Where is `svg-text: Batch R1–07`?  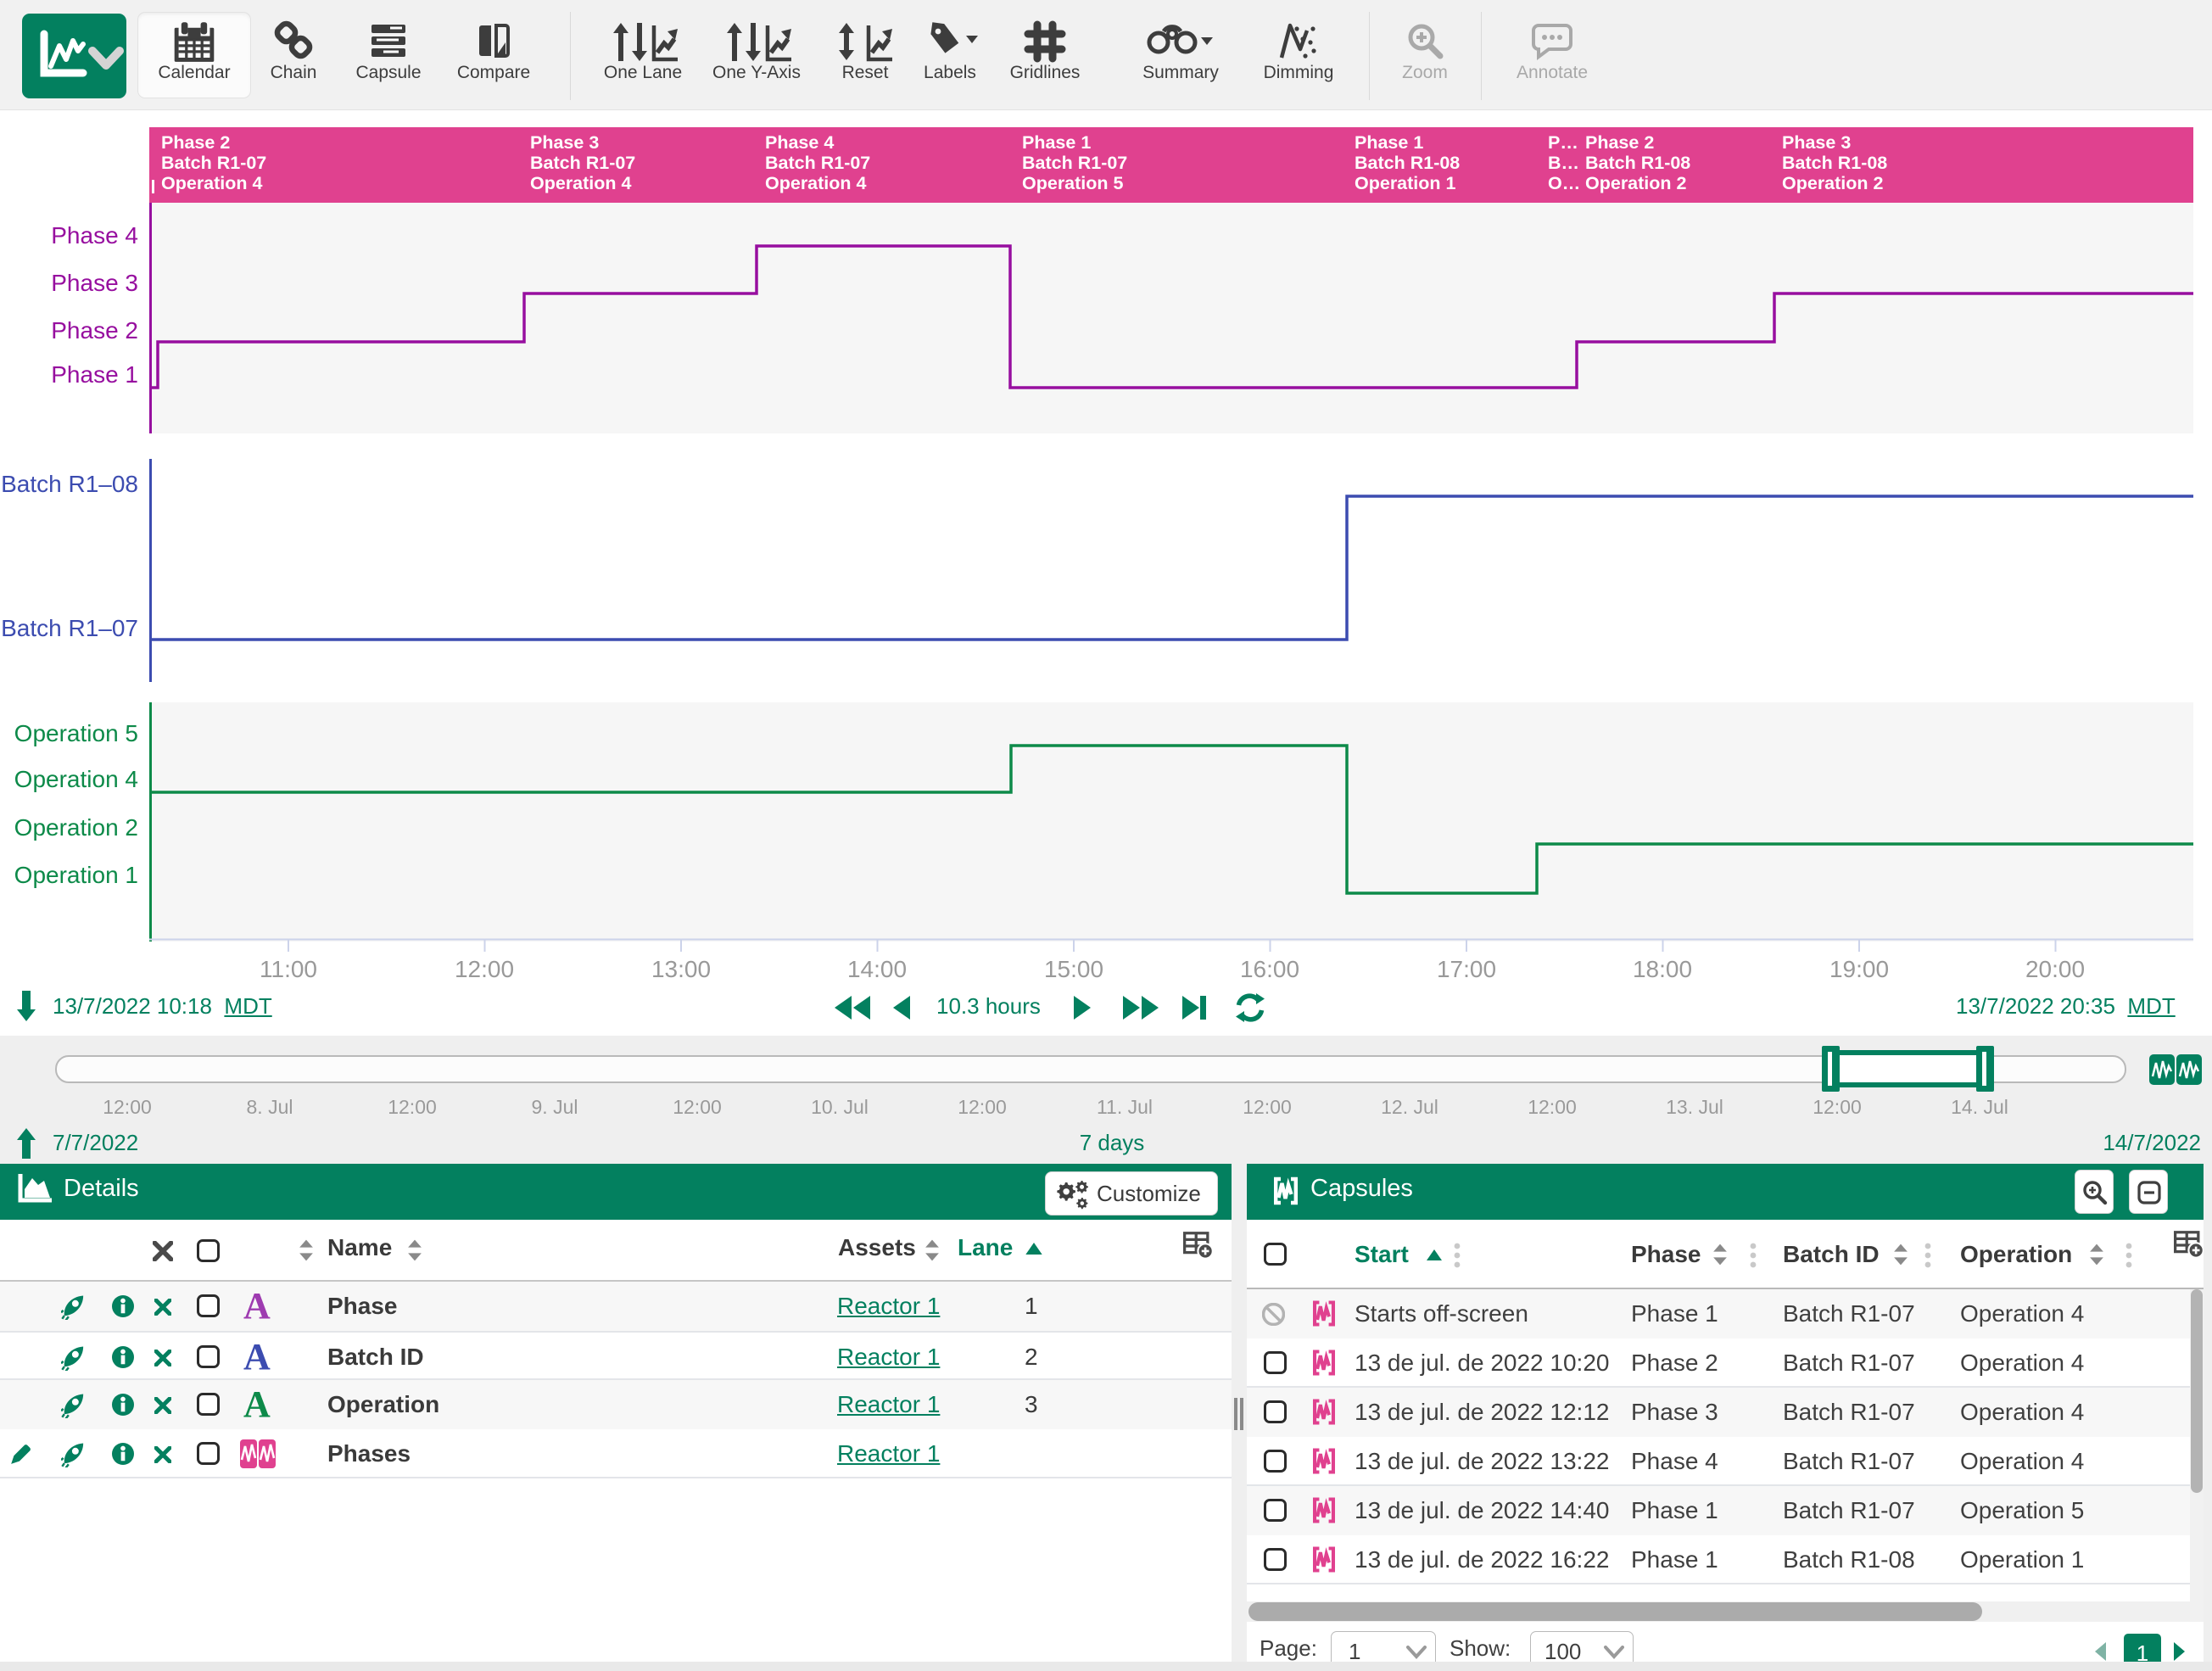 svg-text: Batch R1–07 is located at coordinates (69, 628).